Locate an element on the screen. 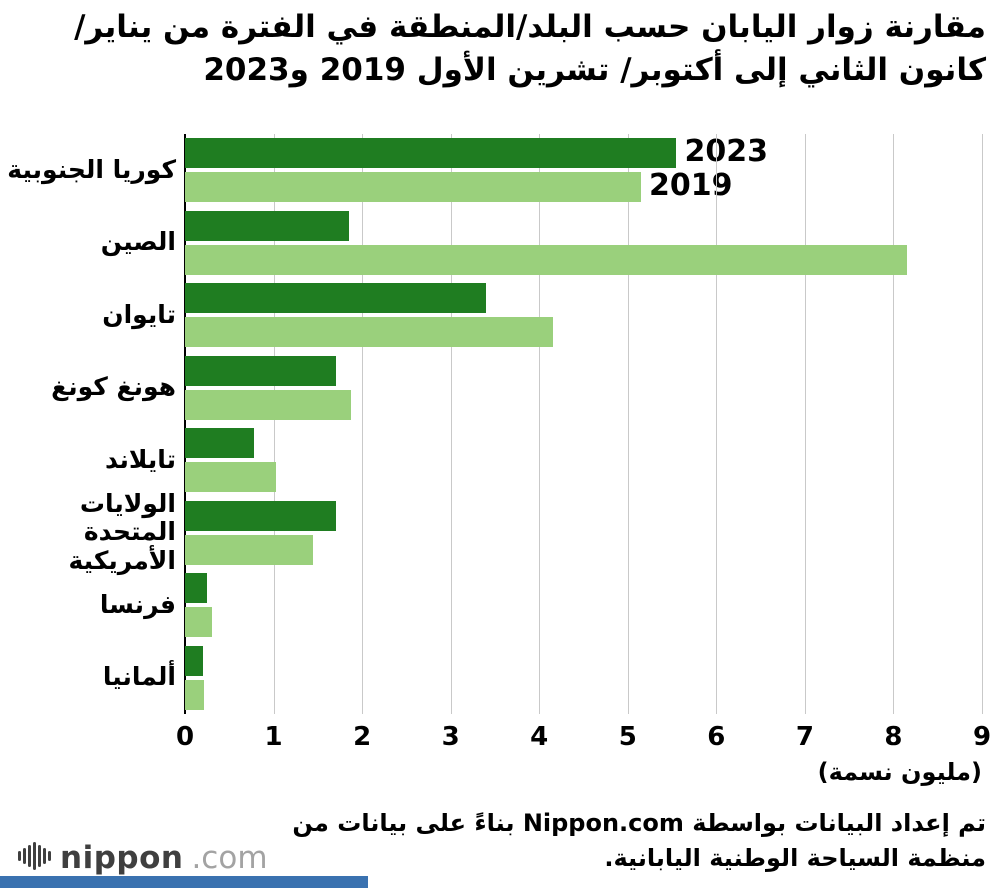 The width and height of the screenshot is (1000, 888). x-axis-ticks: 0 1 2 3 4 5 6 7 8 9 is located at coordinates (583, 739).